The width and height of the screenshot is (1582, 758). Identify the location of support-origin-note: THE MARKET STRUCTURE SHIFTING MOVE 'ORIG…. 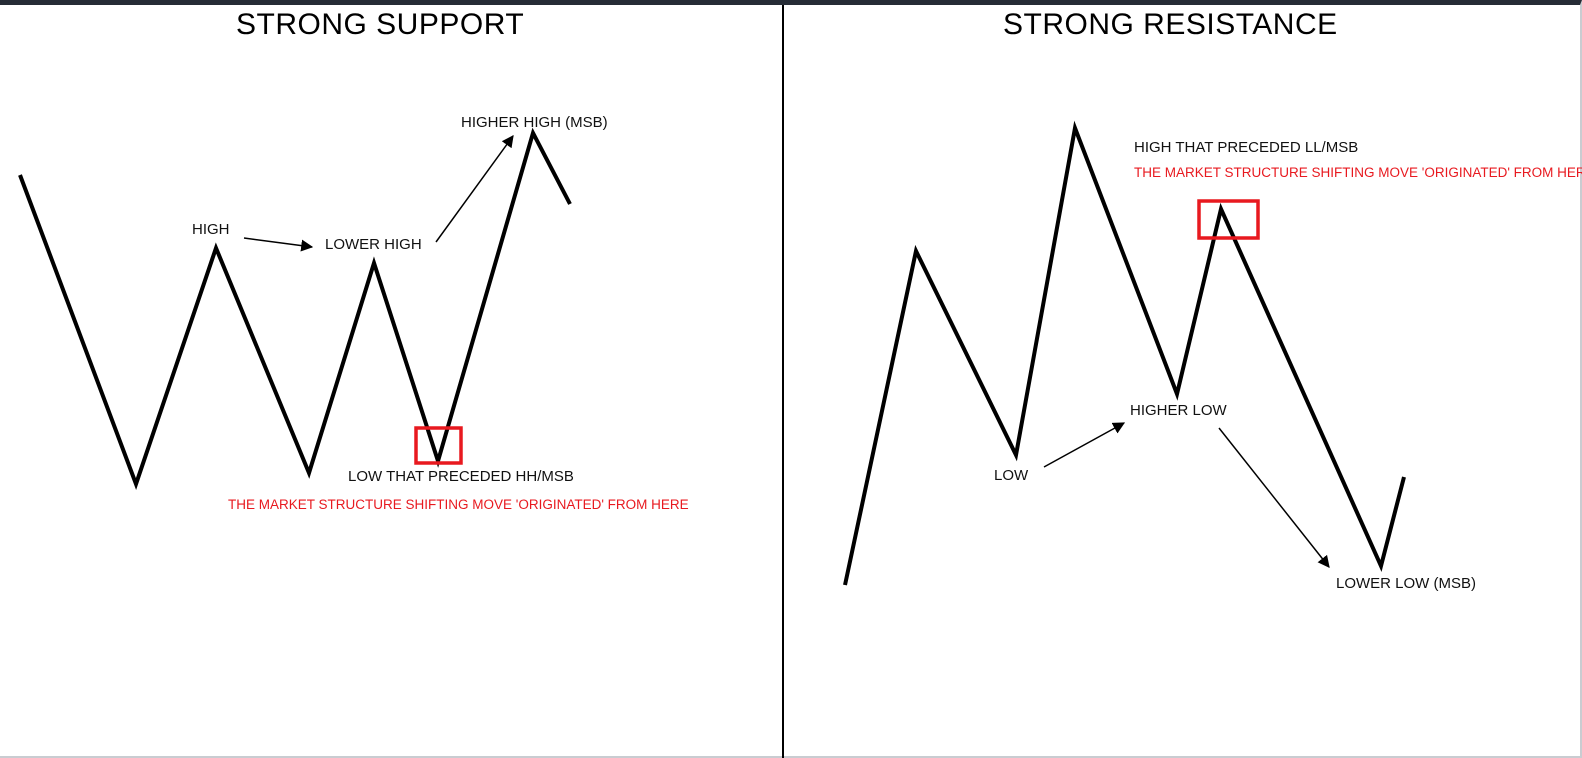
(458, 504).